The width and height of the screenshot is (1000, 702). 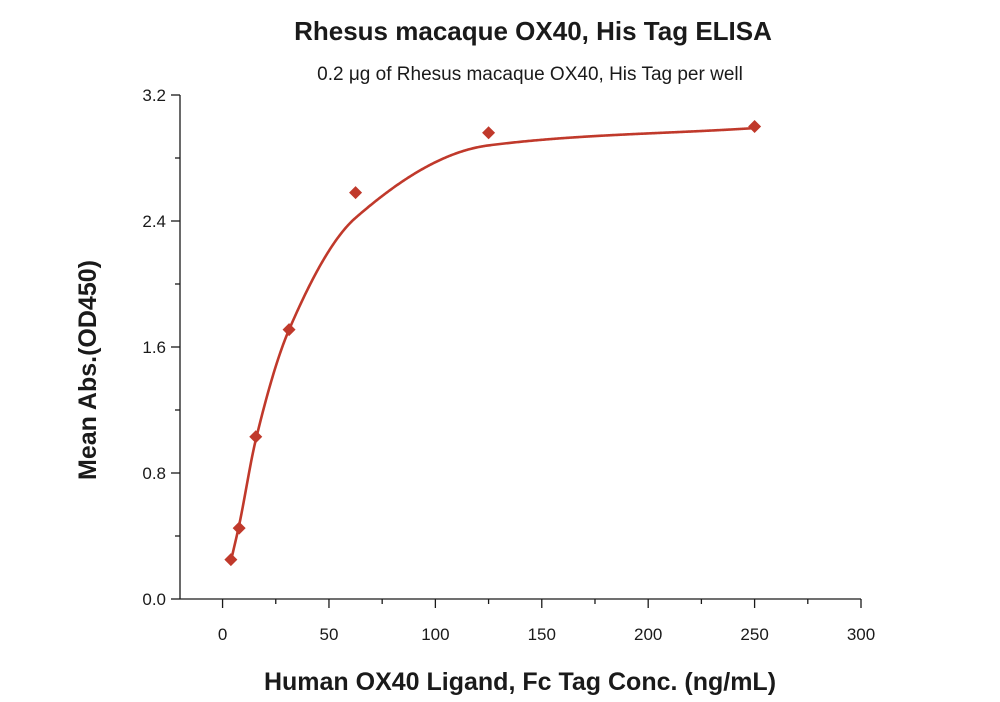 What do you see at coordinates (520, 682) in the screenshot?
I see `x-axis-label: Human OX40 Ligand, Fc Tag Conc. (ng/mL)` at bounding box center [520, 682].